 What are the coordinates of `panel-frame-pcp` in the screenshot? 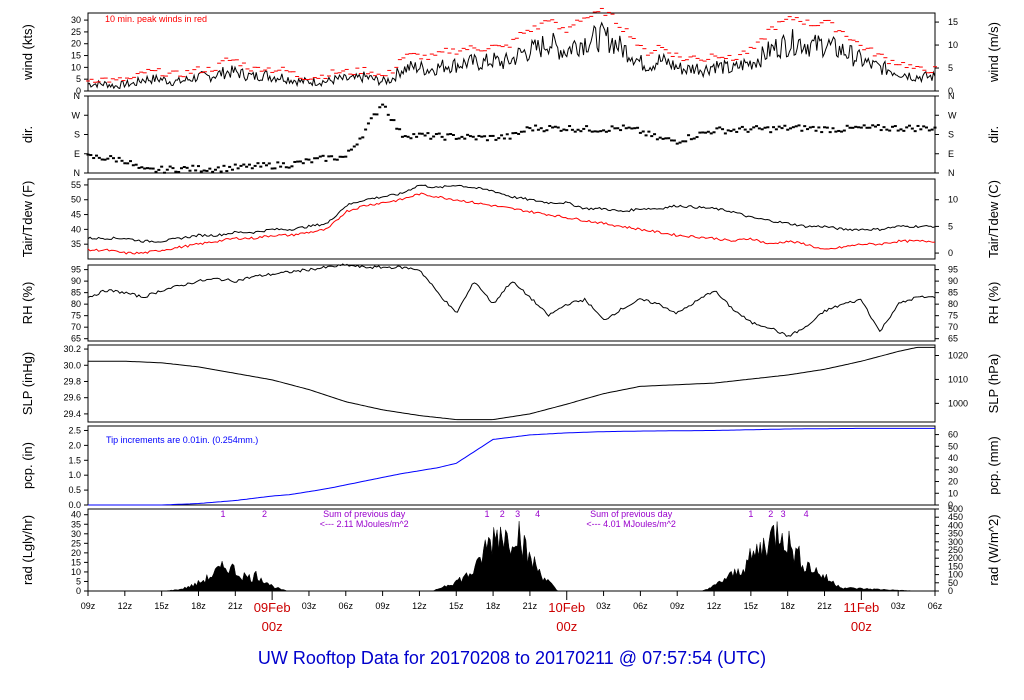 It's located at (511, 465).